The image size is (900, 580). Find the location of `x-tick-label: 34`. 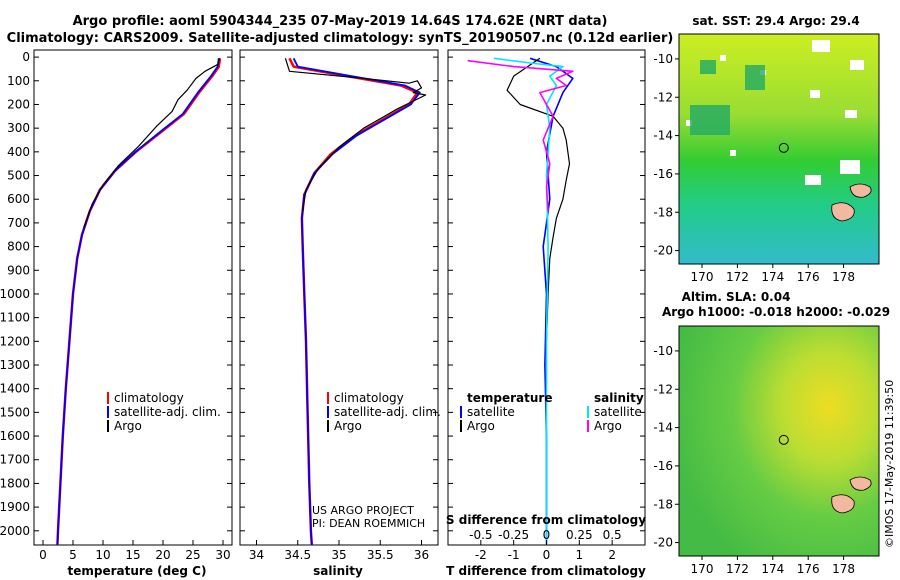

x-tick-label: 34 is located at coordinates (256, 555).